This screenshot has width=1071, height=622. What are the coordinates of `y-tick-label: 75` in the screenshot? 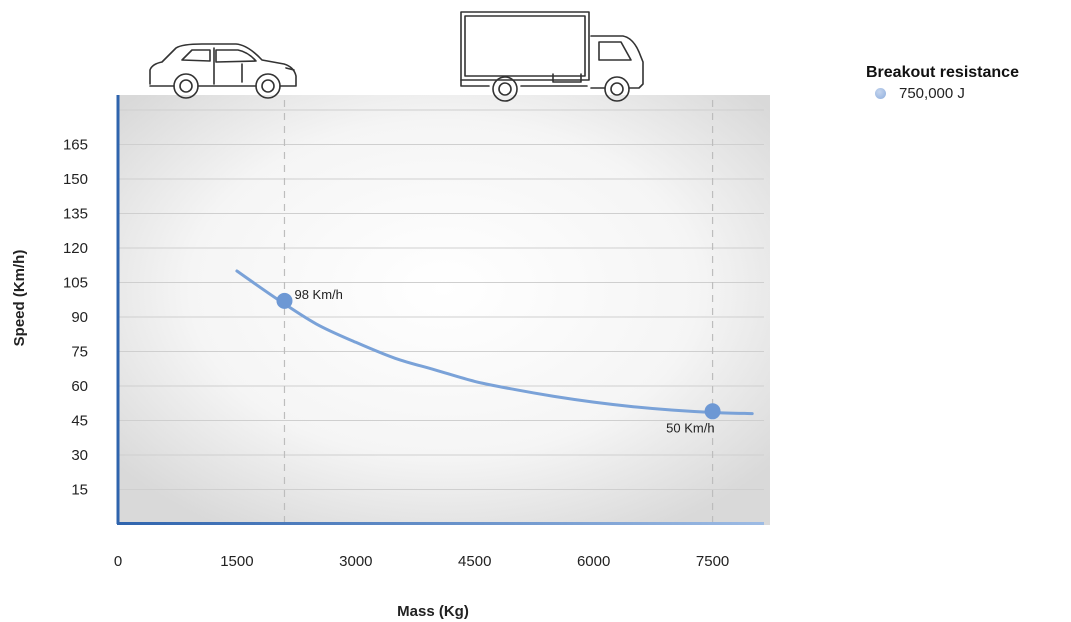 It's located at (79, 352).